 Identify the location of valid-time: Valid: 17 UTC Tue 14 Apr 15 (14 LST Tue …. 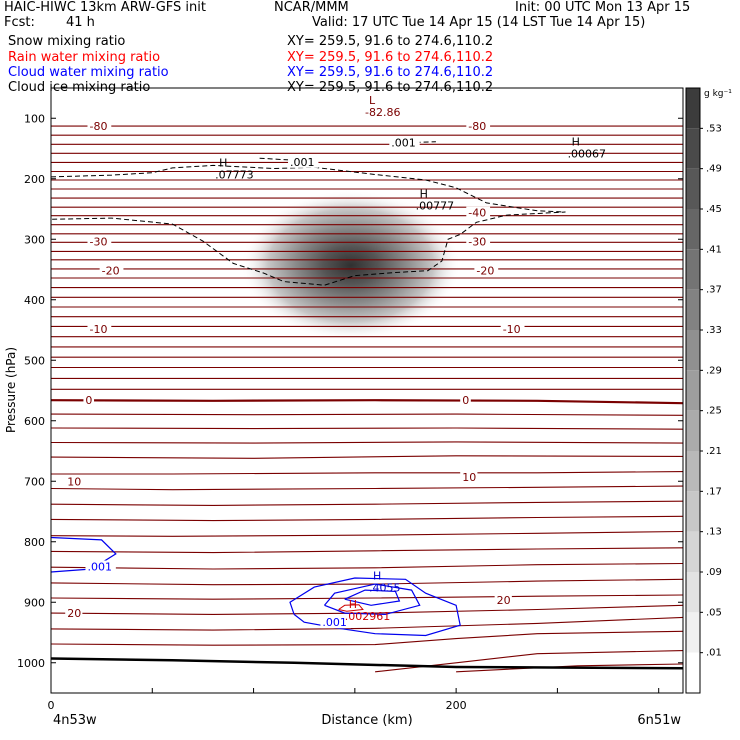
(479, 22).